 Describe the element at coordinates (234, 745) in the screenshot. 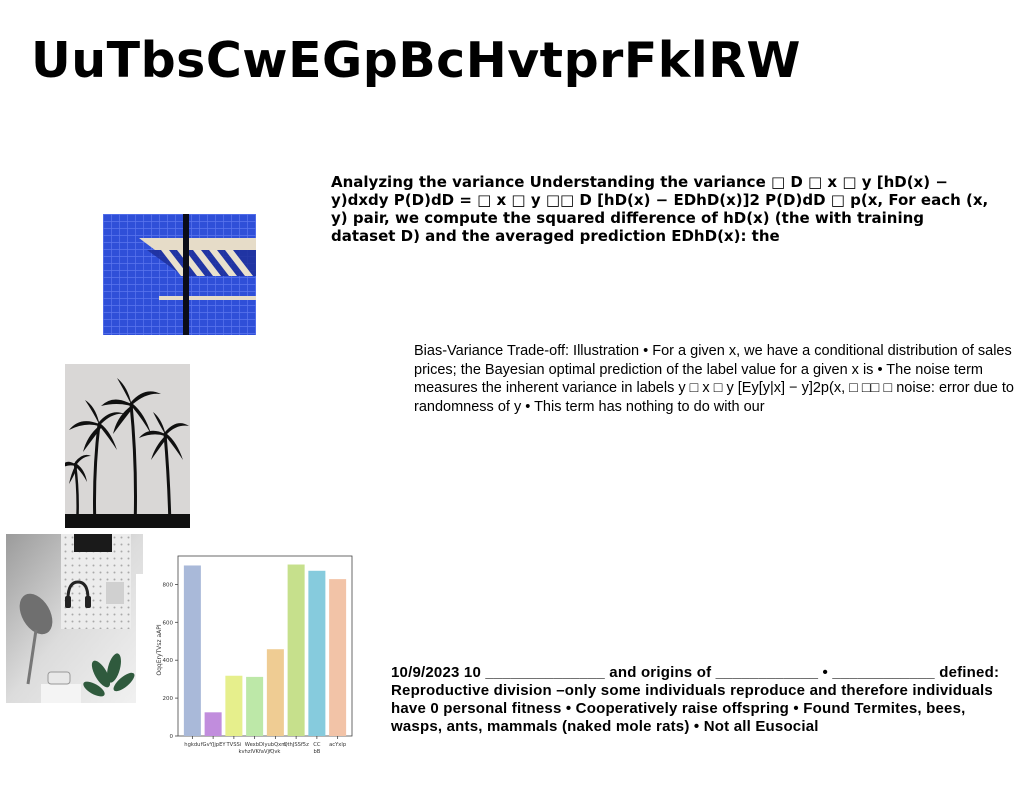

I see `x-tick-label: TVSSi` at that location.